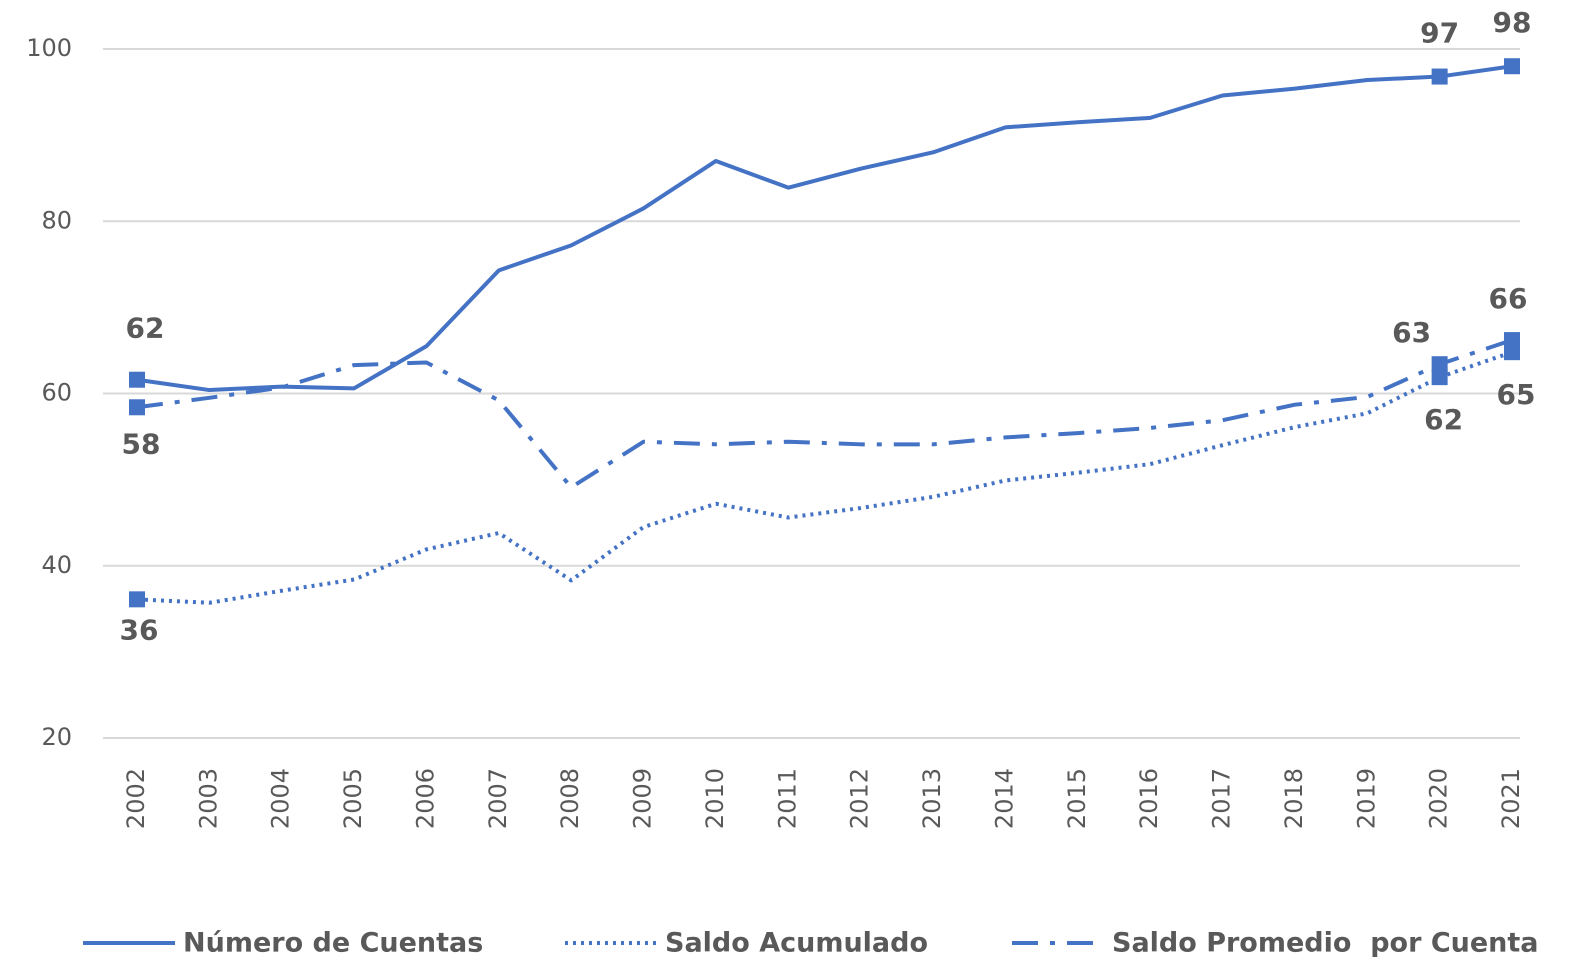  I want to click on legend-label: Saldo Acumulado, so click(796, 943).